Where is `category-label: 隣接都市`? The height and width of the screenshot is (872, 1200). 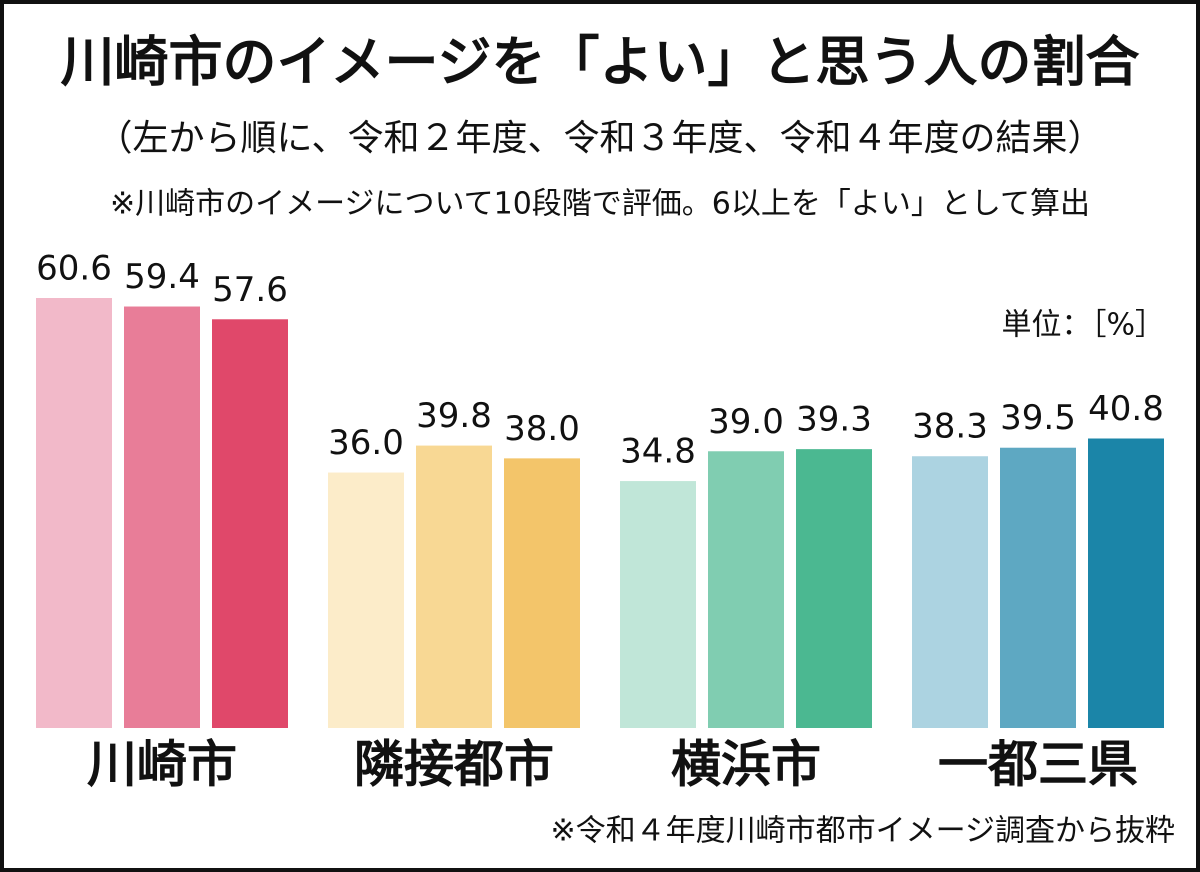 category-label: 隣接都市 is located at coordinates (454, 765).